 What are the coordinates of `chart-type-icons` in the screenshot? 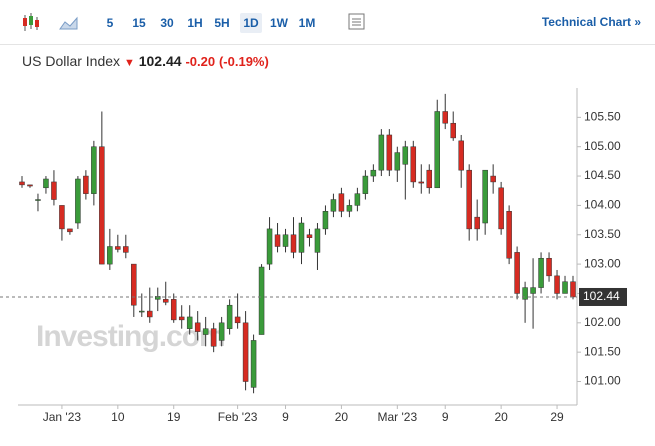 It's located at (45, 22).